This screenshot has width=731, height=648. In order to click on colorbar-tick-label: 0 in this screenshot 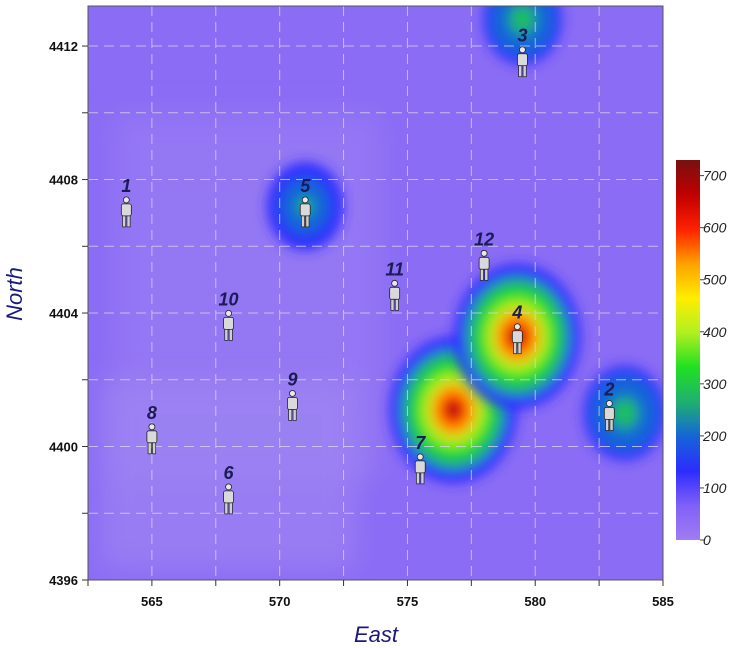, I will do `click(707, 540)`.